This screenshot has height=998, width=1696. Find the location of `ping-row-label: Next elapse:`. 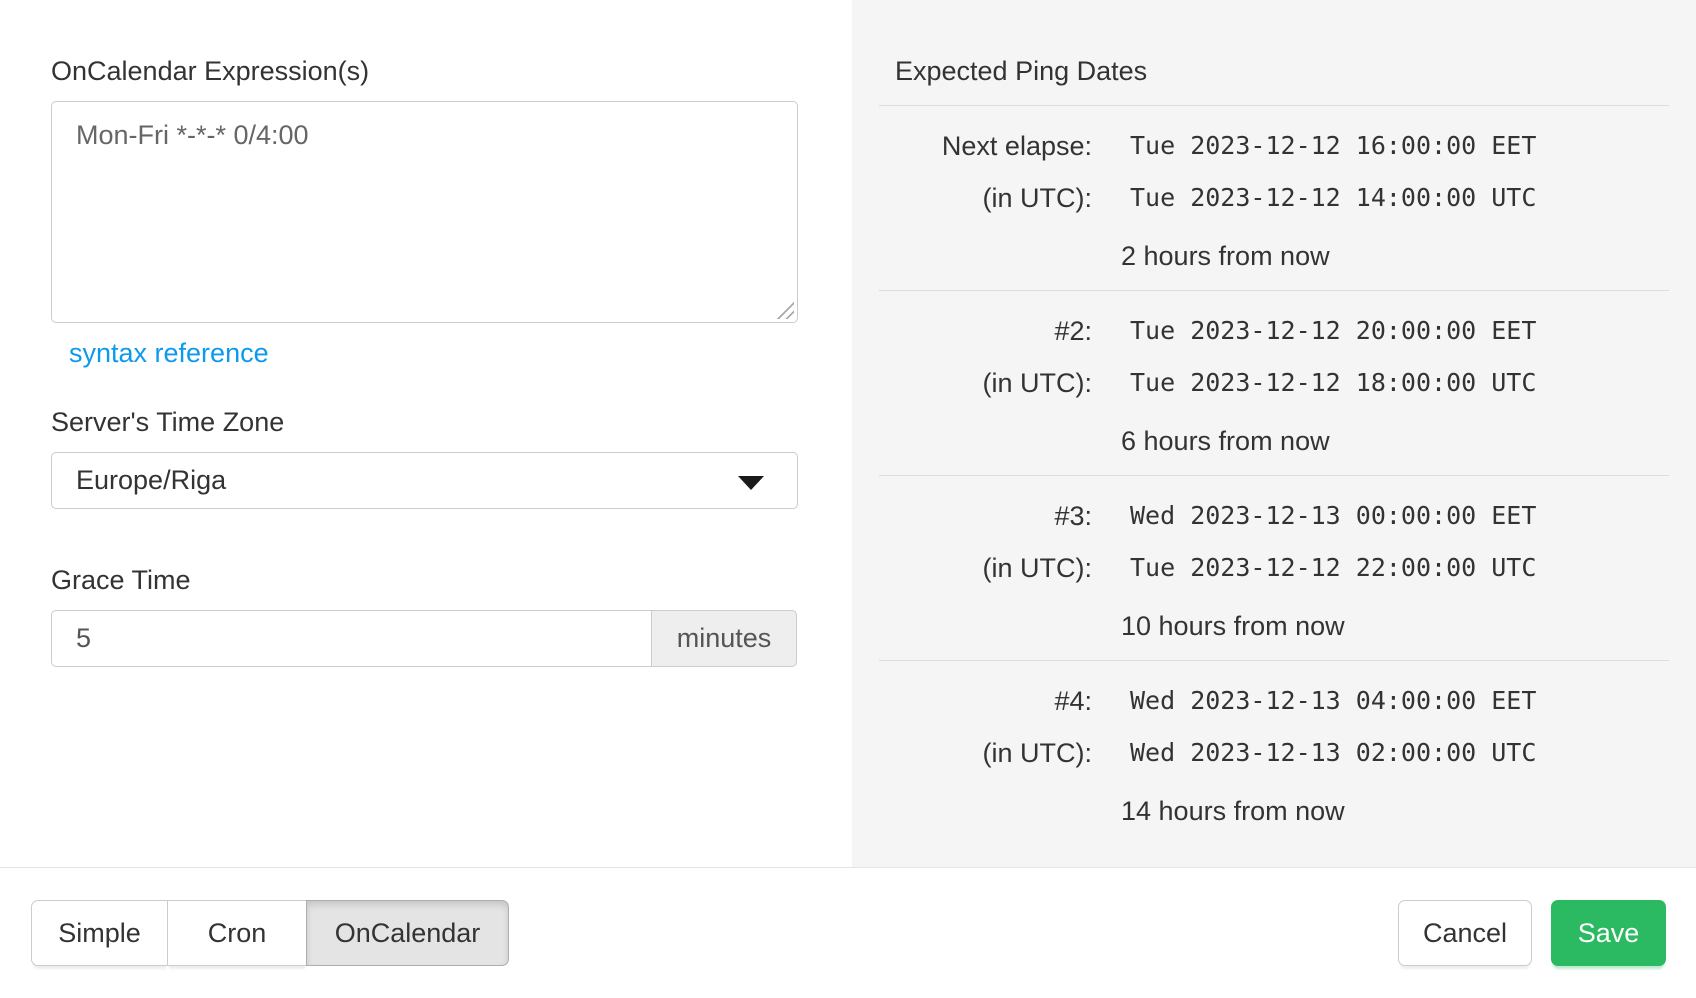

ping-row-label: Next elapse: is located at coordinates (1016, 146).